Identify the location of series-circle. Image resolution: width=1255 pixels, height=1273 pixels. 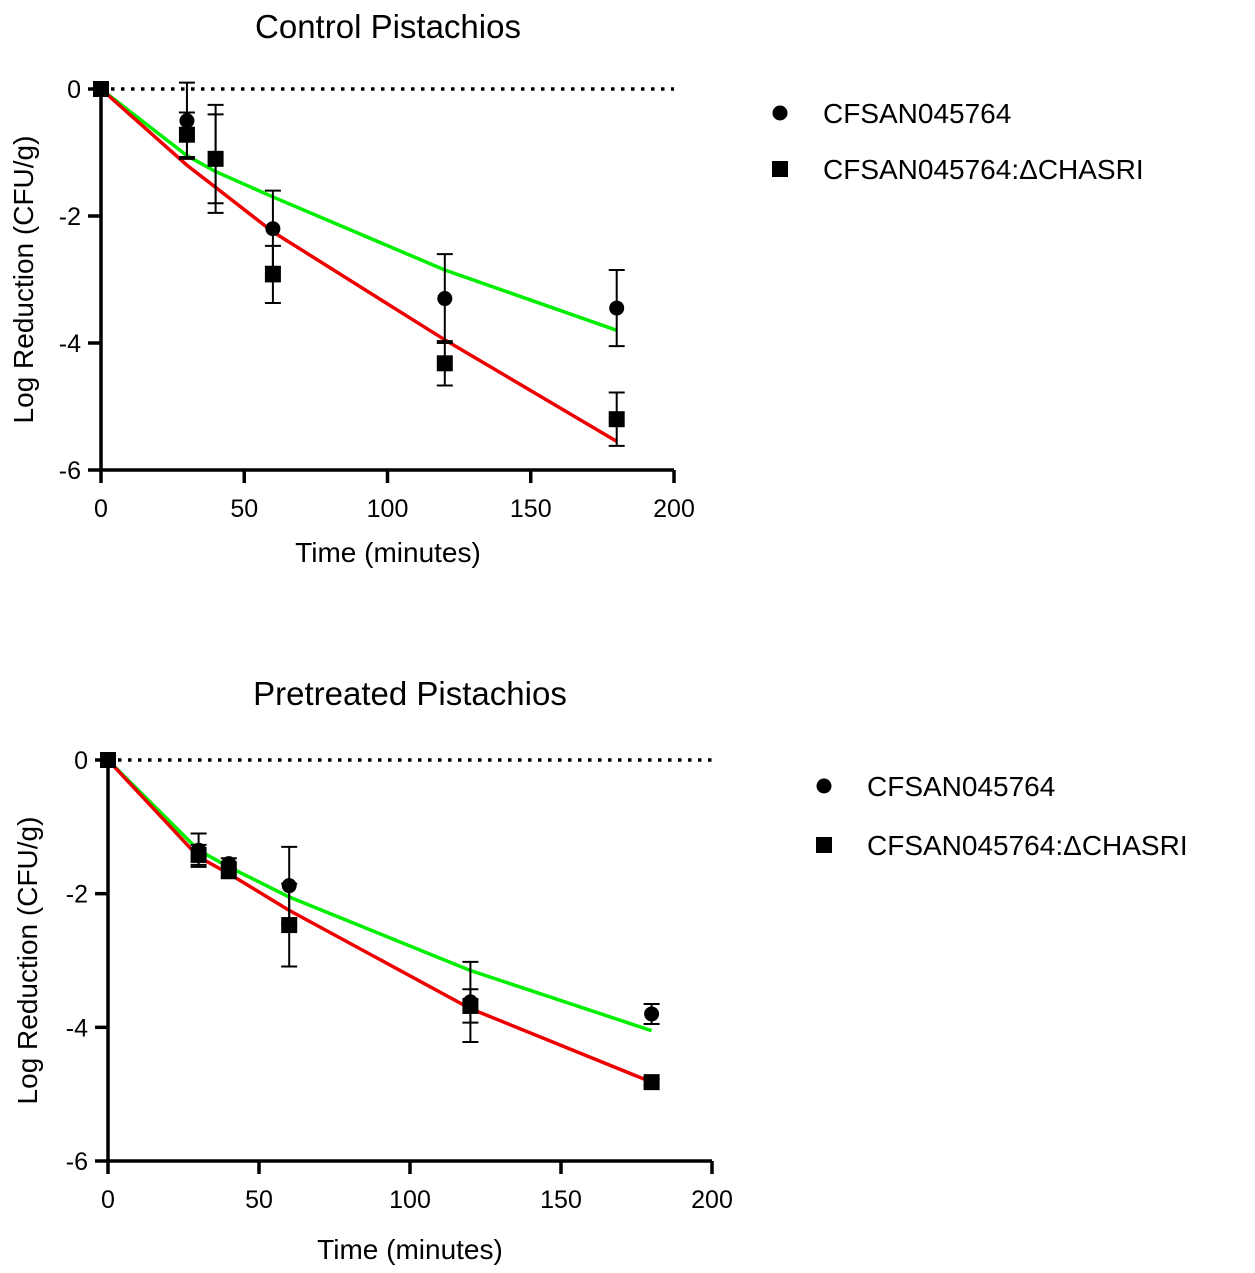
(380, 898).